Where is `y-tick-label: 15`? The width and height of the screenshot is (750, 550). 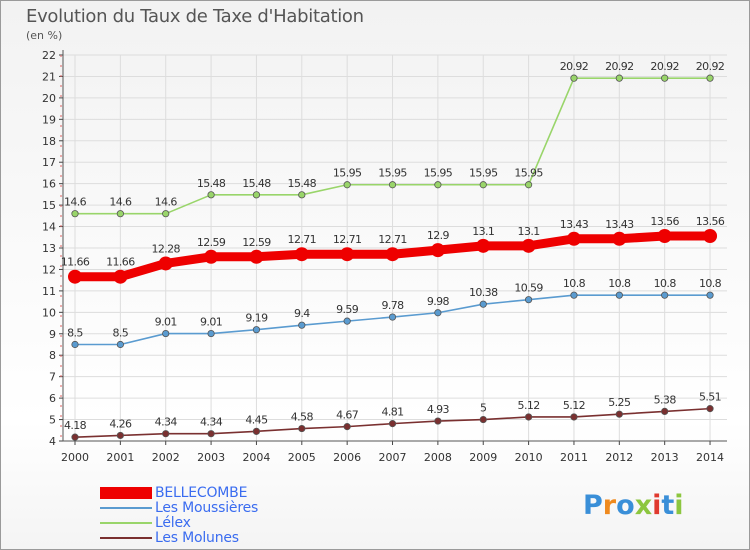
y-tick-label: 15 is located at coordinates (49, 205).